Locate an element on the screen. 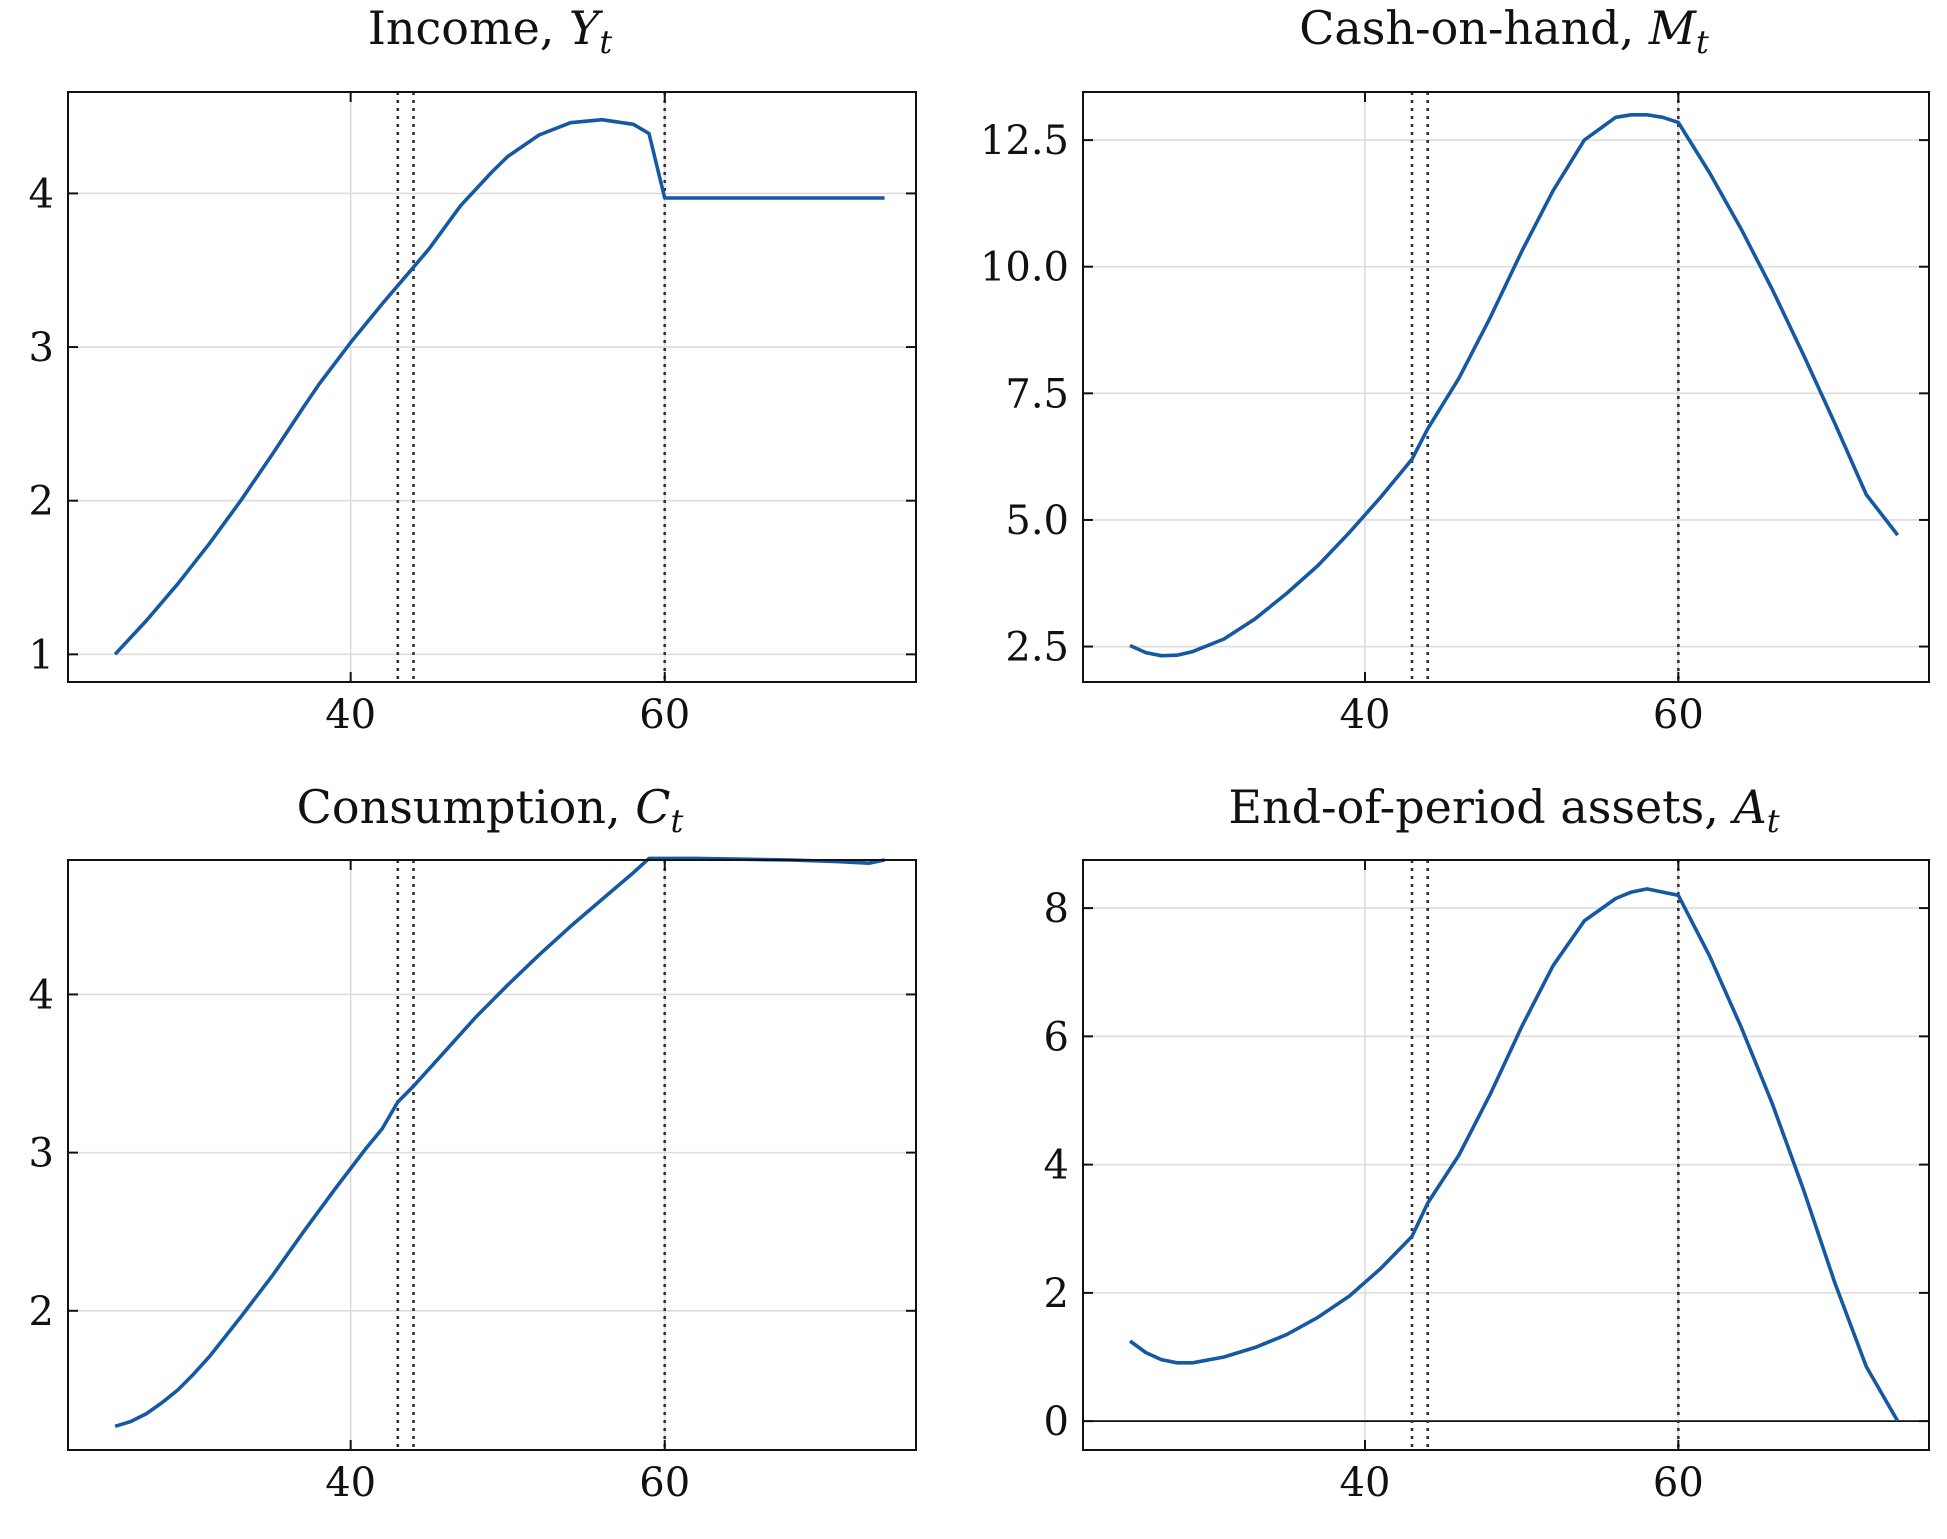  title-math: A is located at coordinates (1748, 807).